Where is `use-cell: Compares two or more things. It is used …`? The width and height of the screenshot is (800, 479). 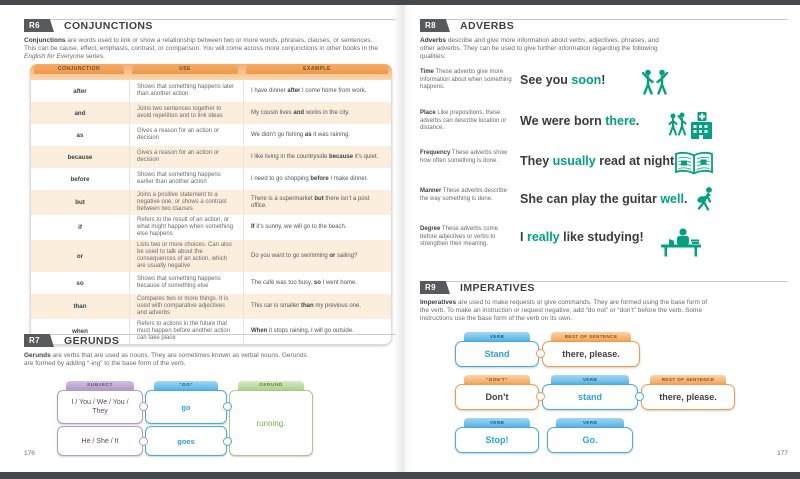 use-cell: Compares two or more things. It is used … is located at coordinates (186, 306).